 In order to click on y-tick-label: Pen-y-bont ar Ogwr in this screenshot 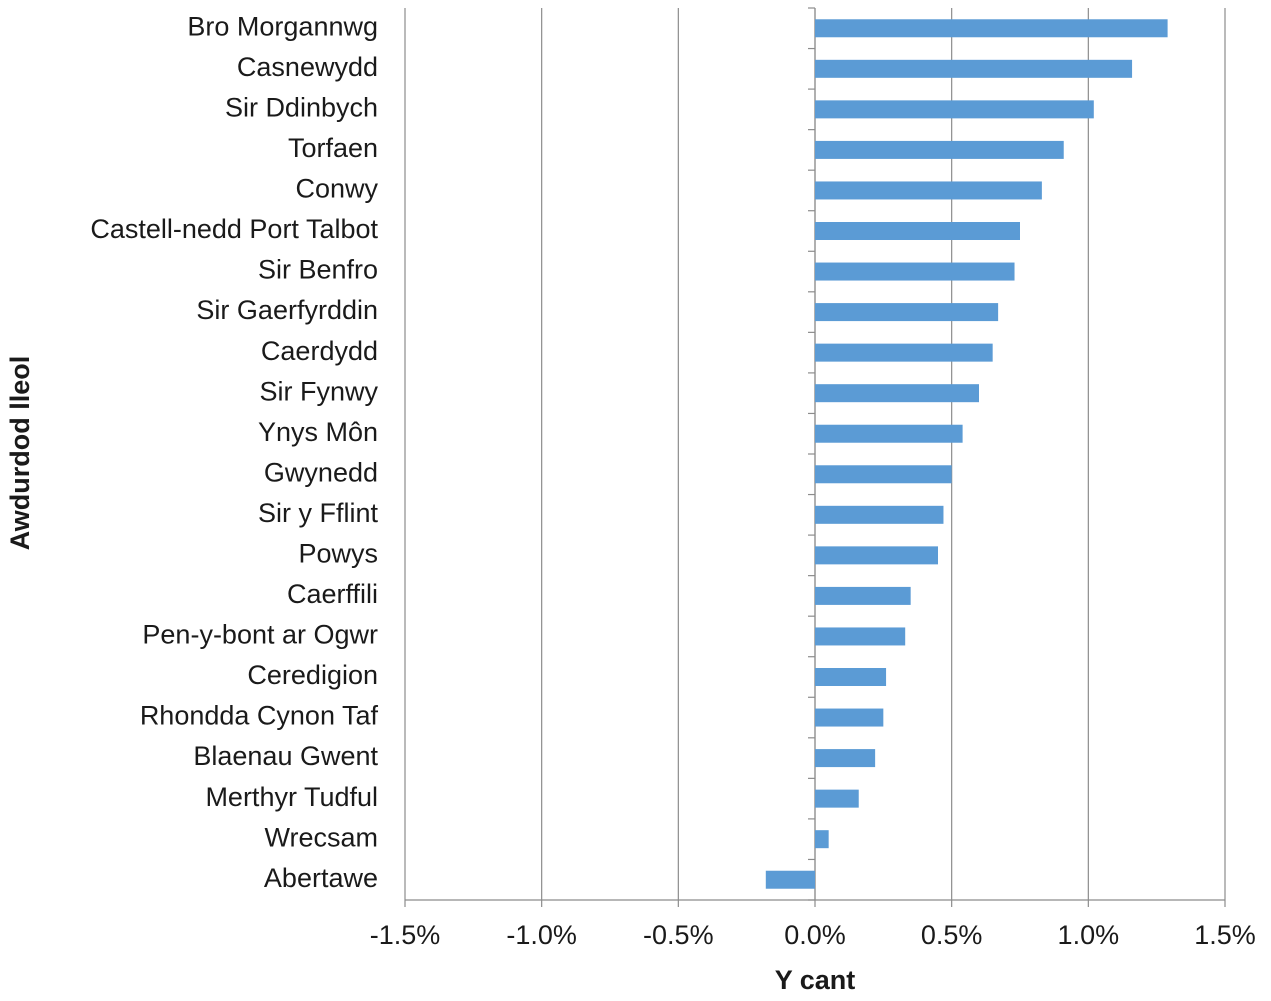, I will do `click(260, 635)`.